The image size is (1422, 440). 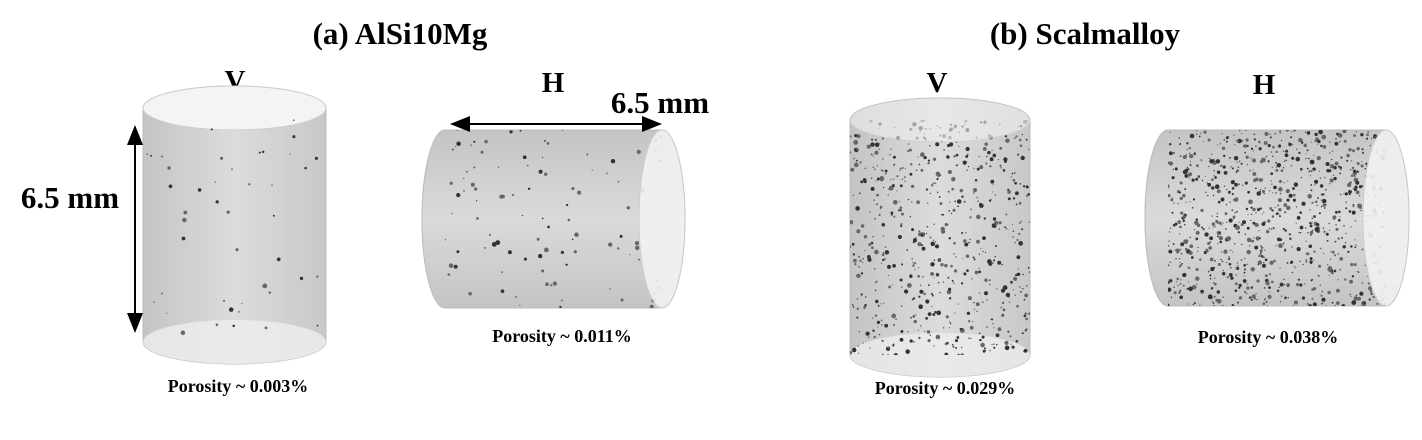 What do you see at coordinates (238, 386) in the screenshot?
I see `porosity-label: Porosity ~ 0.003%` at bounding box center [238, 386].